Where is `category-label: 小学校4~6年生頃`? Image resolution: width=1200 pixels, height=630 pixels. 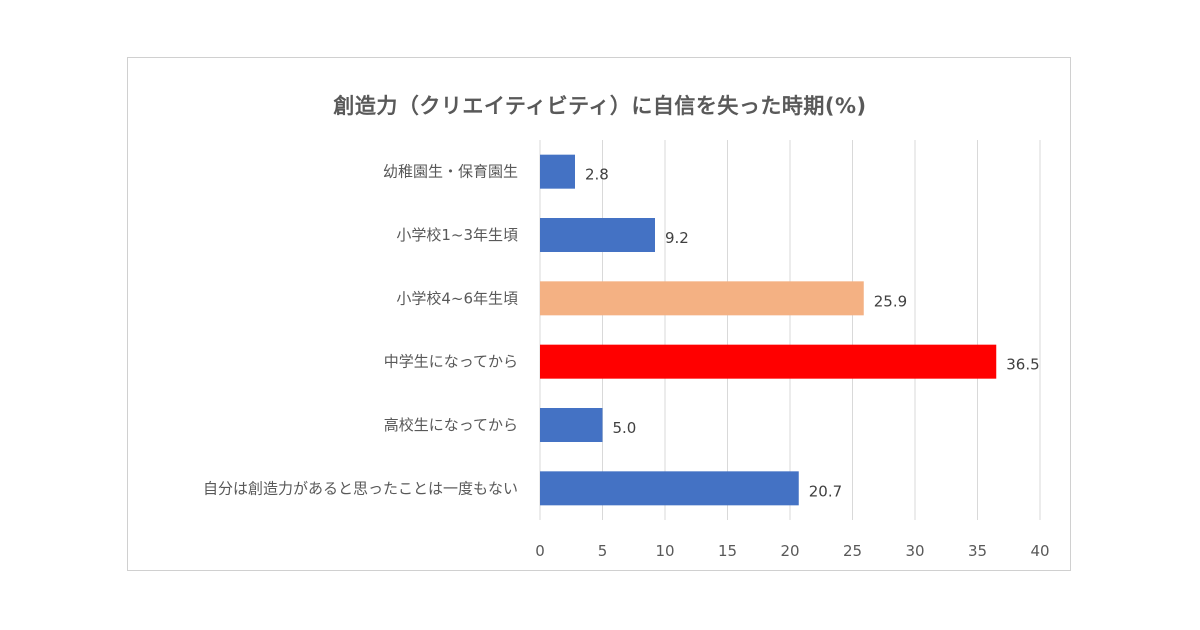 category-label: 小学校4~6年生頃 is located at coordinates (457, 298).